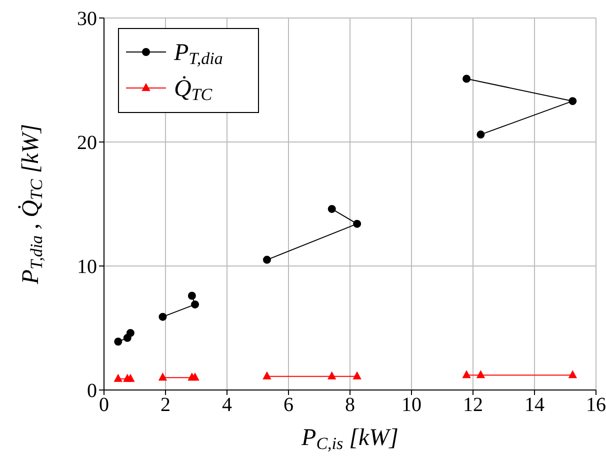 This screenshot has width=606, height=471. I want to click on legend-label: P$_{T,dia}$, so click(198, 54).